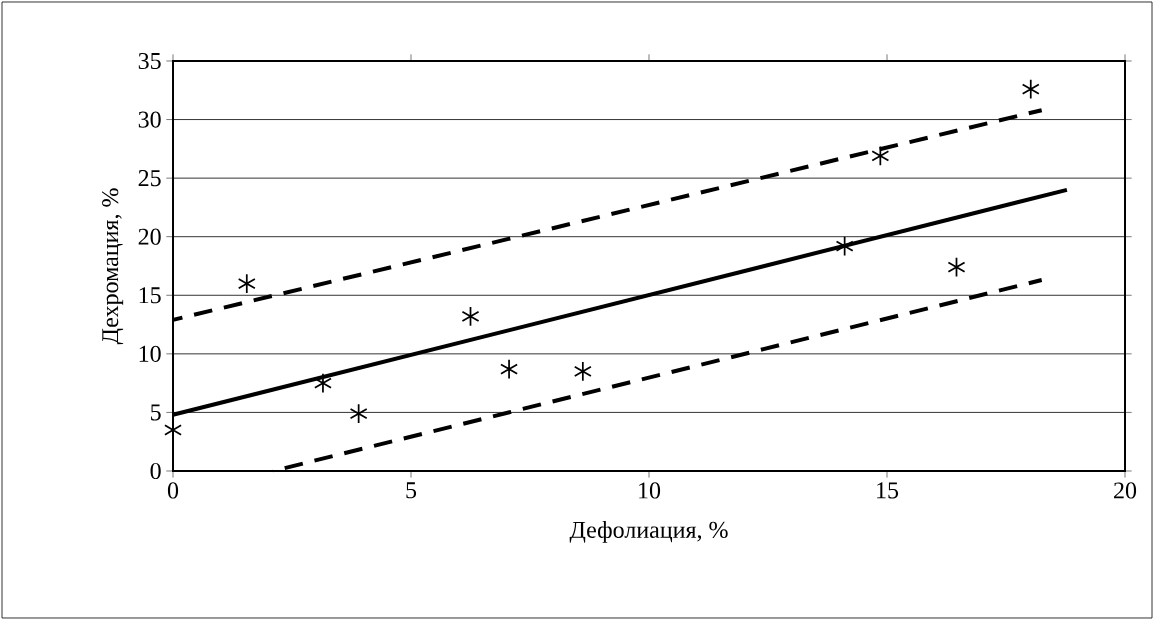 The height and width of the screenshot is (620, 1156). I want to click on y-tick-label: 10, so click(150, 353).